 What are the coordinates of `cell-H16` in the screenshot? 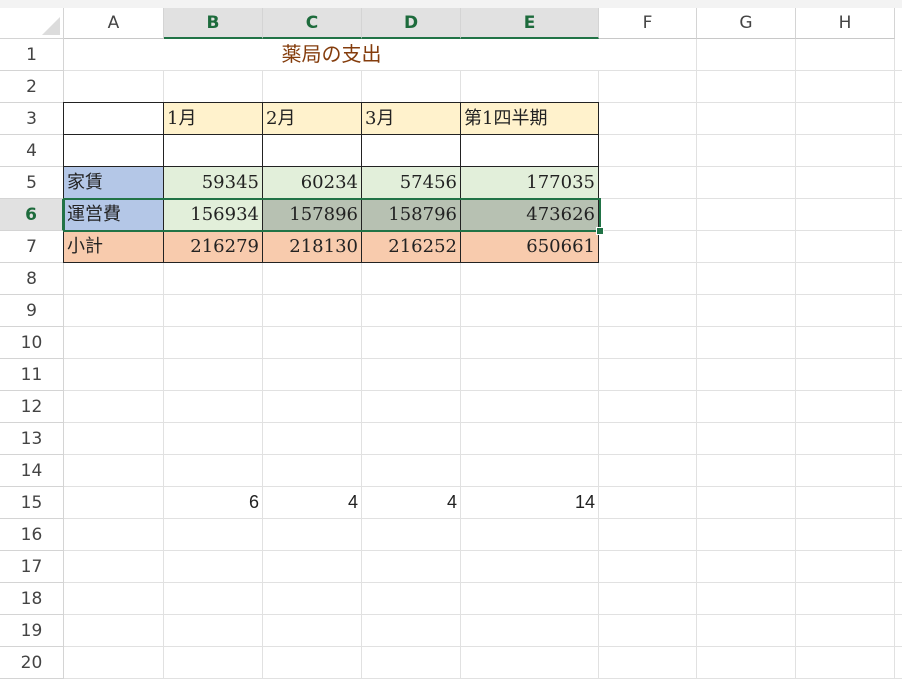 It's located at (845, 535).